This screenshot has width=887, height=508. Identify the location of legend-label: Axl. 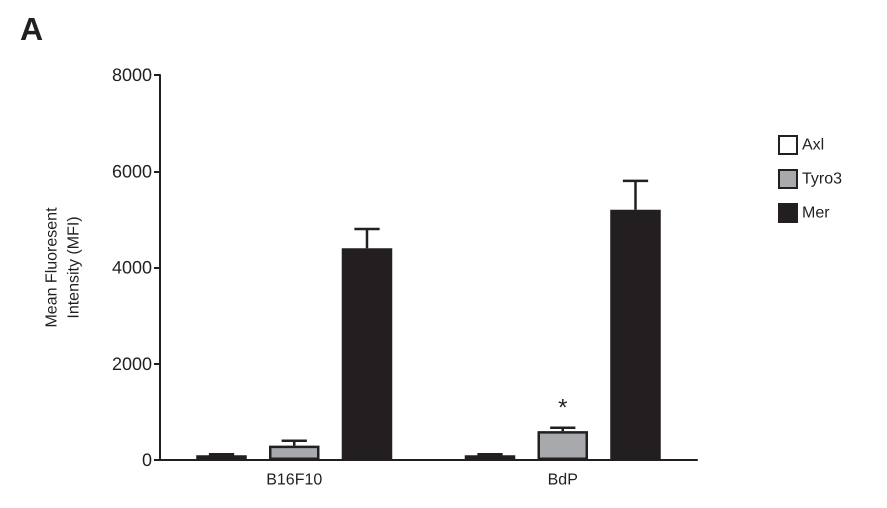
(813, 145).